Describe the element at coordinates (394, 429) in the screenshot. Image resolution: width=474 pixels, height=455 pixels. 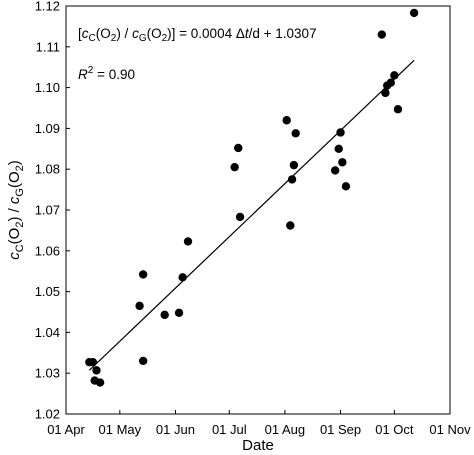
I see `x-tick-label: 01 Oct` at that location.